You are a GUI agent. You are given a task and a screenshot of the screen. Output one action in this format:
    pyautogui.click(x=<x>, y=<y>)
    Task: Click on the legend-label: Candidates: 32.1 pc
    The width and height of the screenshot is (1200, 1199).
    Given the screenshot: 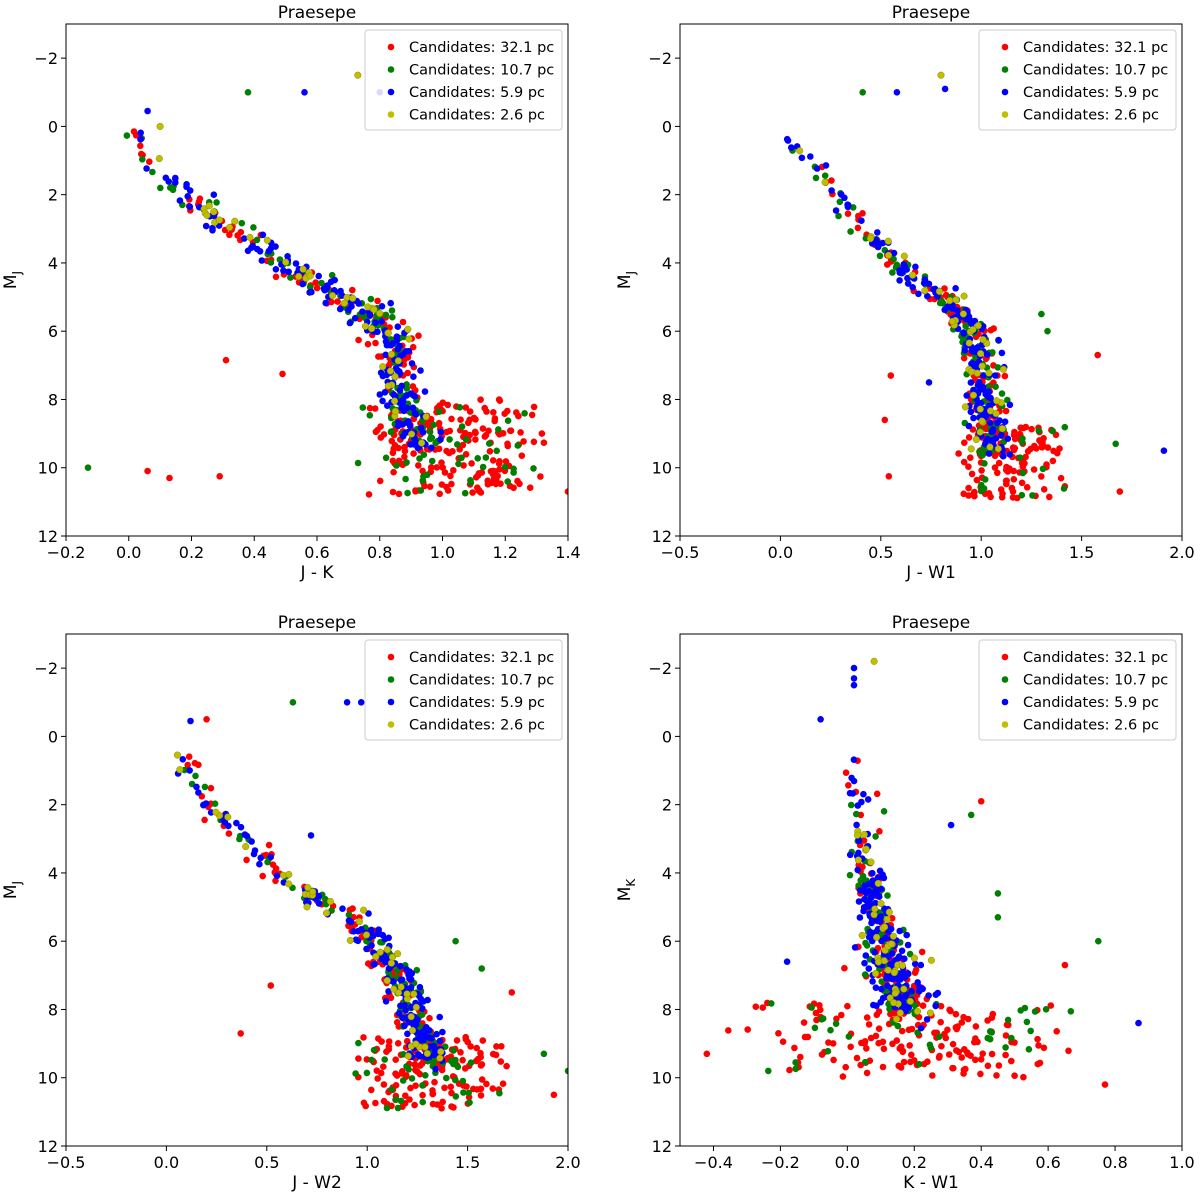 What is the action you would take?
    pyautogui.click(x=481, y=48)
    